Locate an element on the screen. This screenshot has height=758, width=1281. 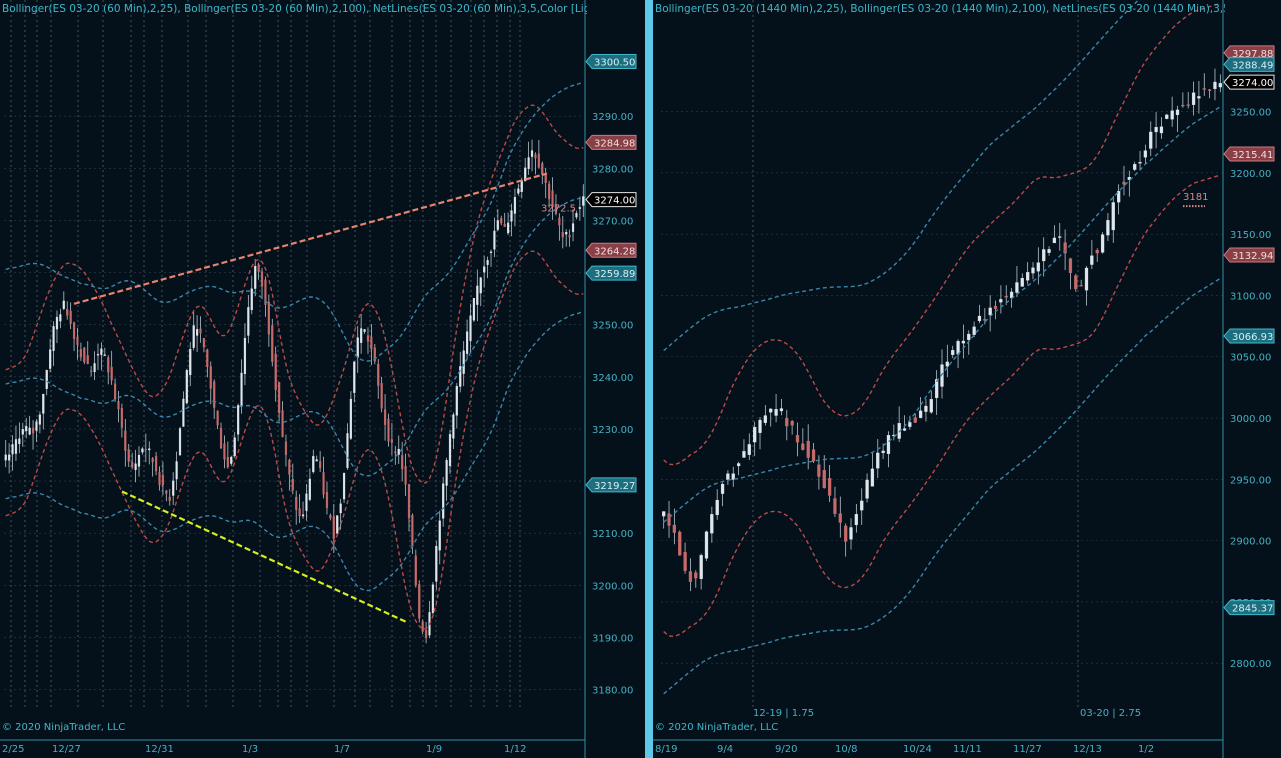
price-marker-label: 2845.37 is located at coordinates (1252, 609).